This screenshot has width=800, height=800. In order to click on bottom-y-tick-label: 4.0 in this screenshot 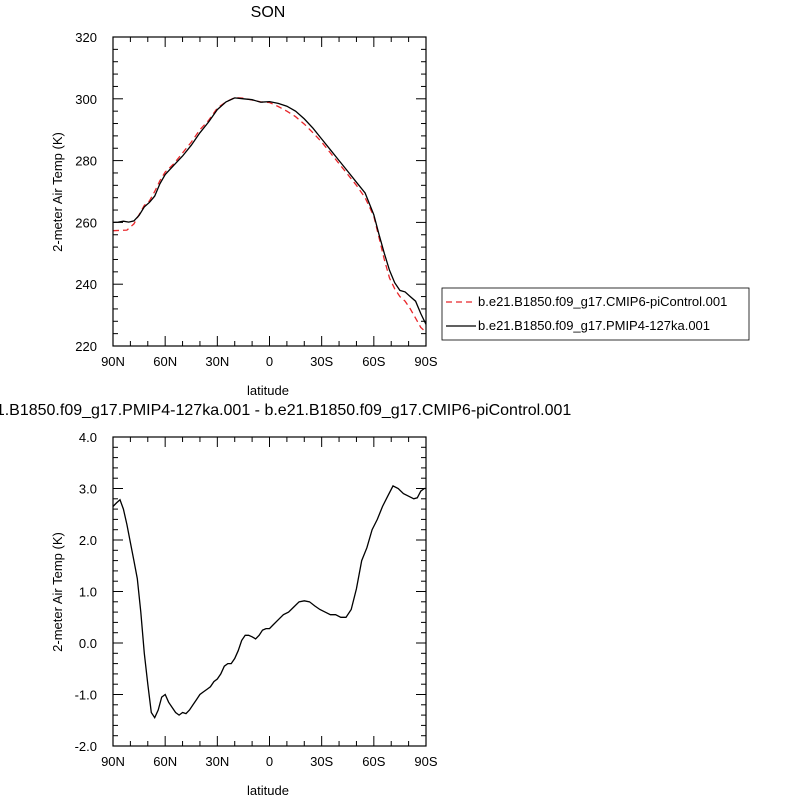, I will do `click(88, 437)`.